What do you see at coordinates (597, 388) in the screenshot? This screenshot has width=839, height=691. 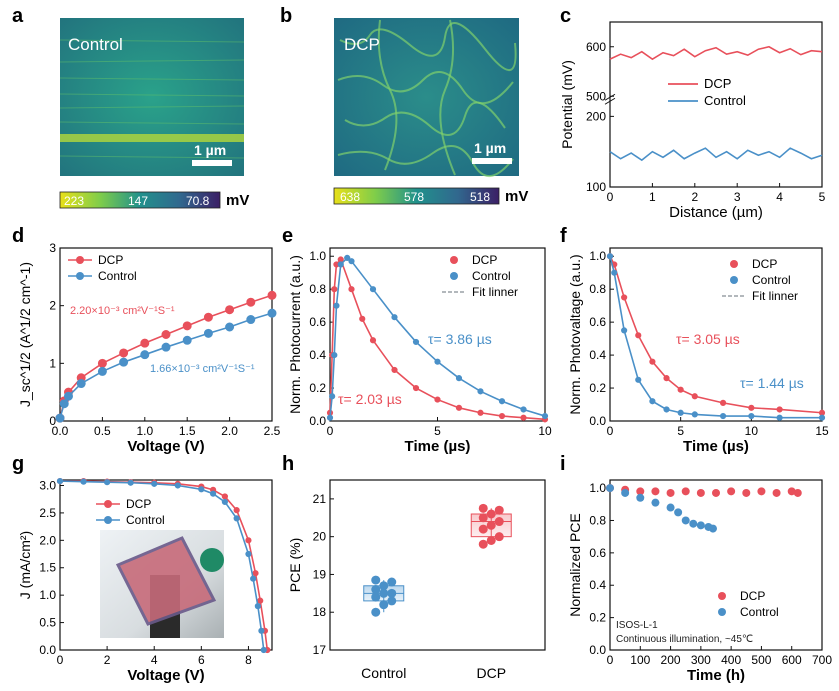 I see `chart-f-ytick-label: 0.2` at bounding box center [597, 388].